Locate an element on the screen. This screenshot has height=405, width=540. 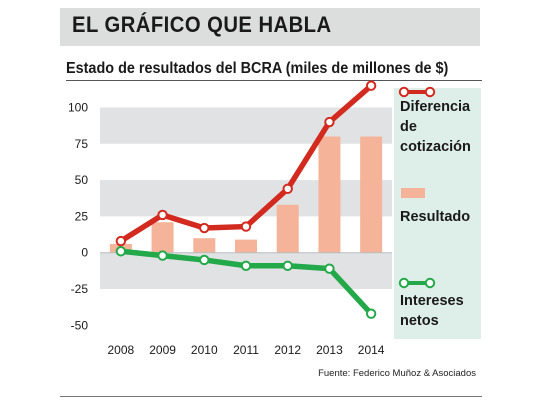
legend-panel is located at coordinates (437, 213).